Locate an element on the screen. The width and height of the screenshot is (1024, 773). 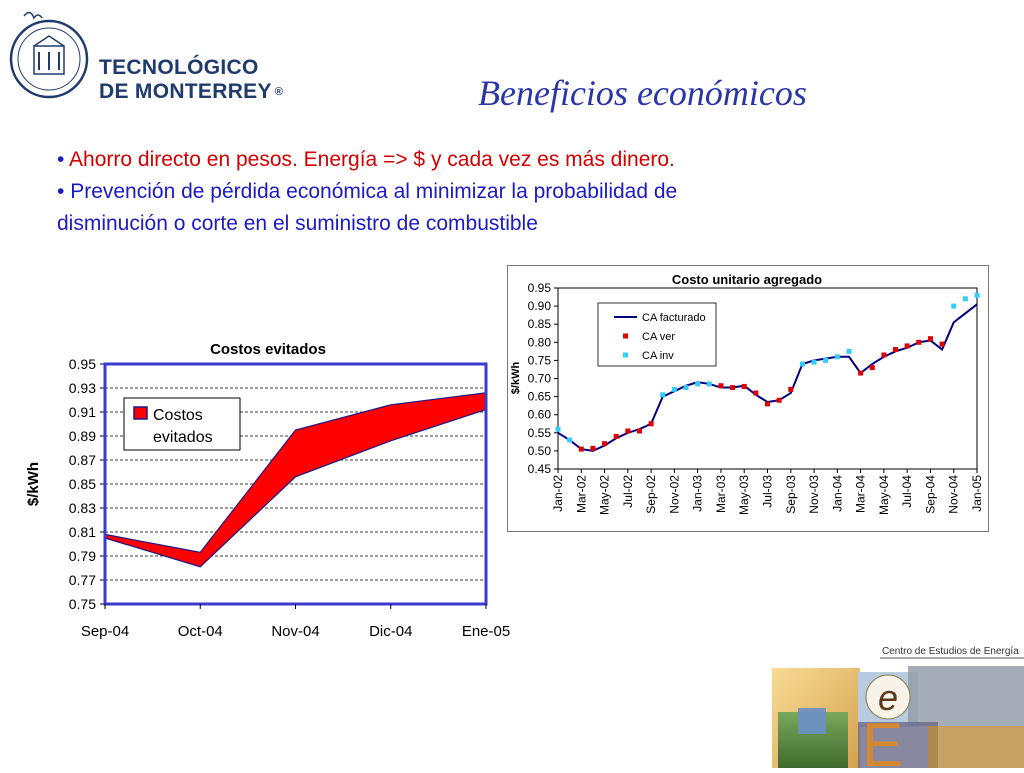
chart1-ytick-label: 0.77 is located at coordinates (82, 580).